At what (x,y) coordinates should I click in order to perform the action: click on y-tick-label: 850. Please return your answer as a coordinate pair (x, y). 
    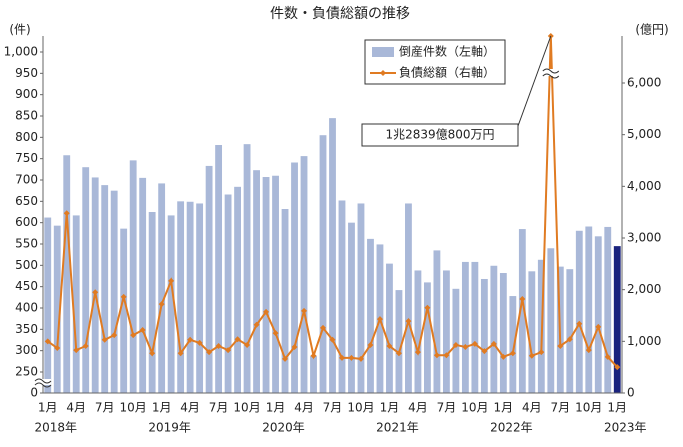
    Looking at the image, I should click on (26, 116).